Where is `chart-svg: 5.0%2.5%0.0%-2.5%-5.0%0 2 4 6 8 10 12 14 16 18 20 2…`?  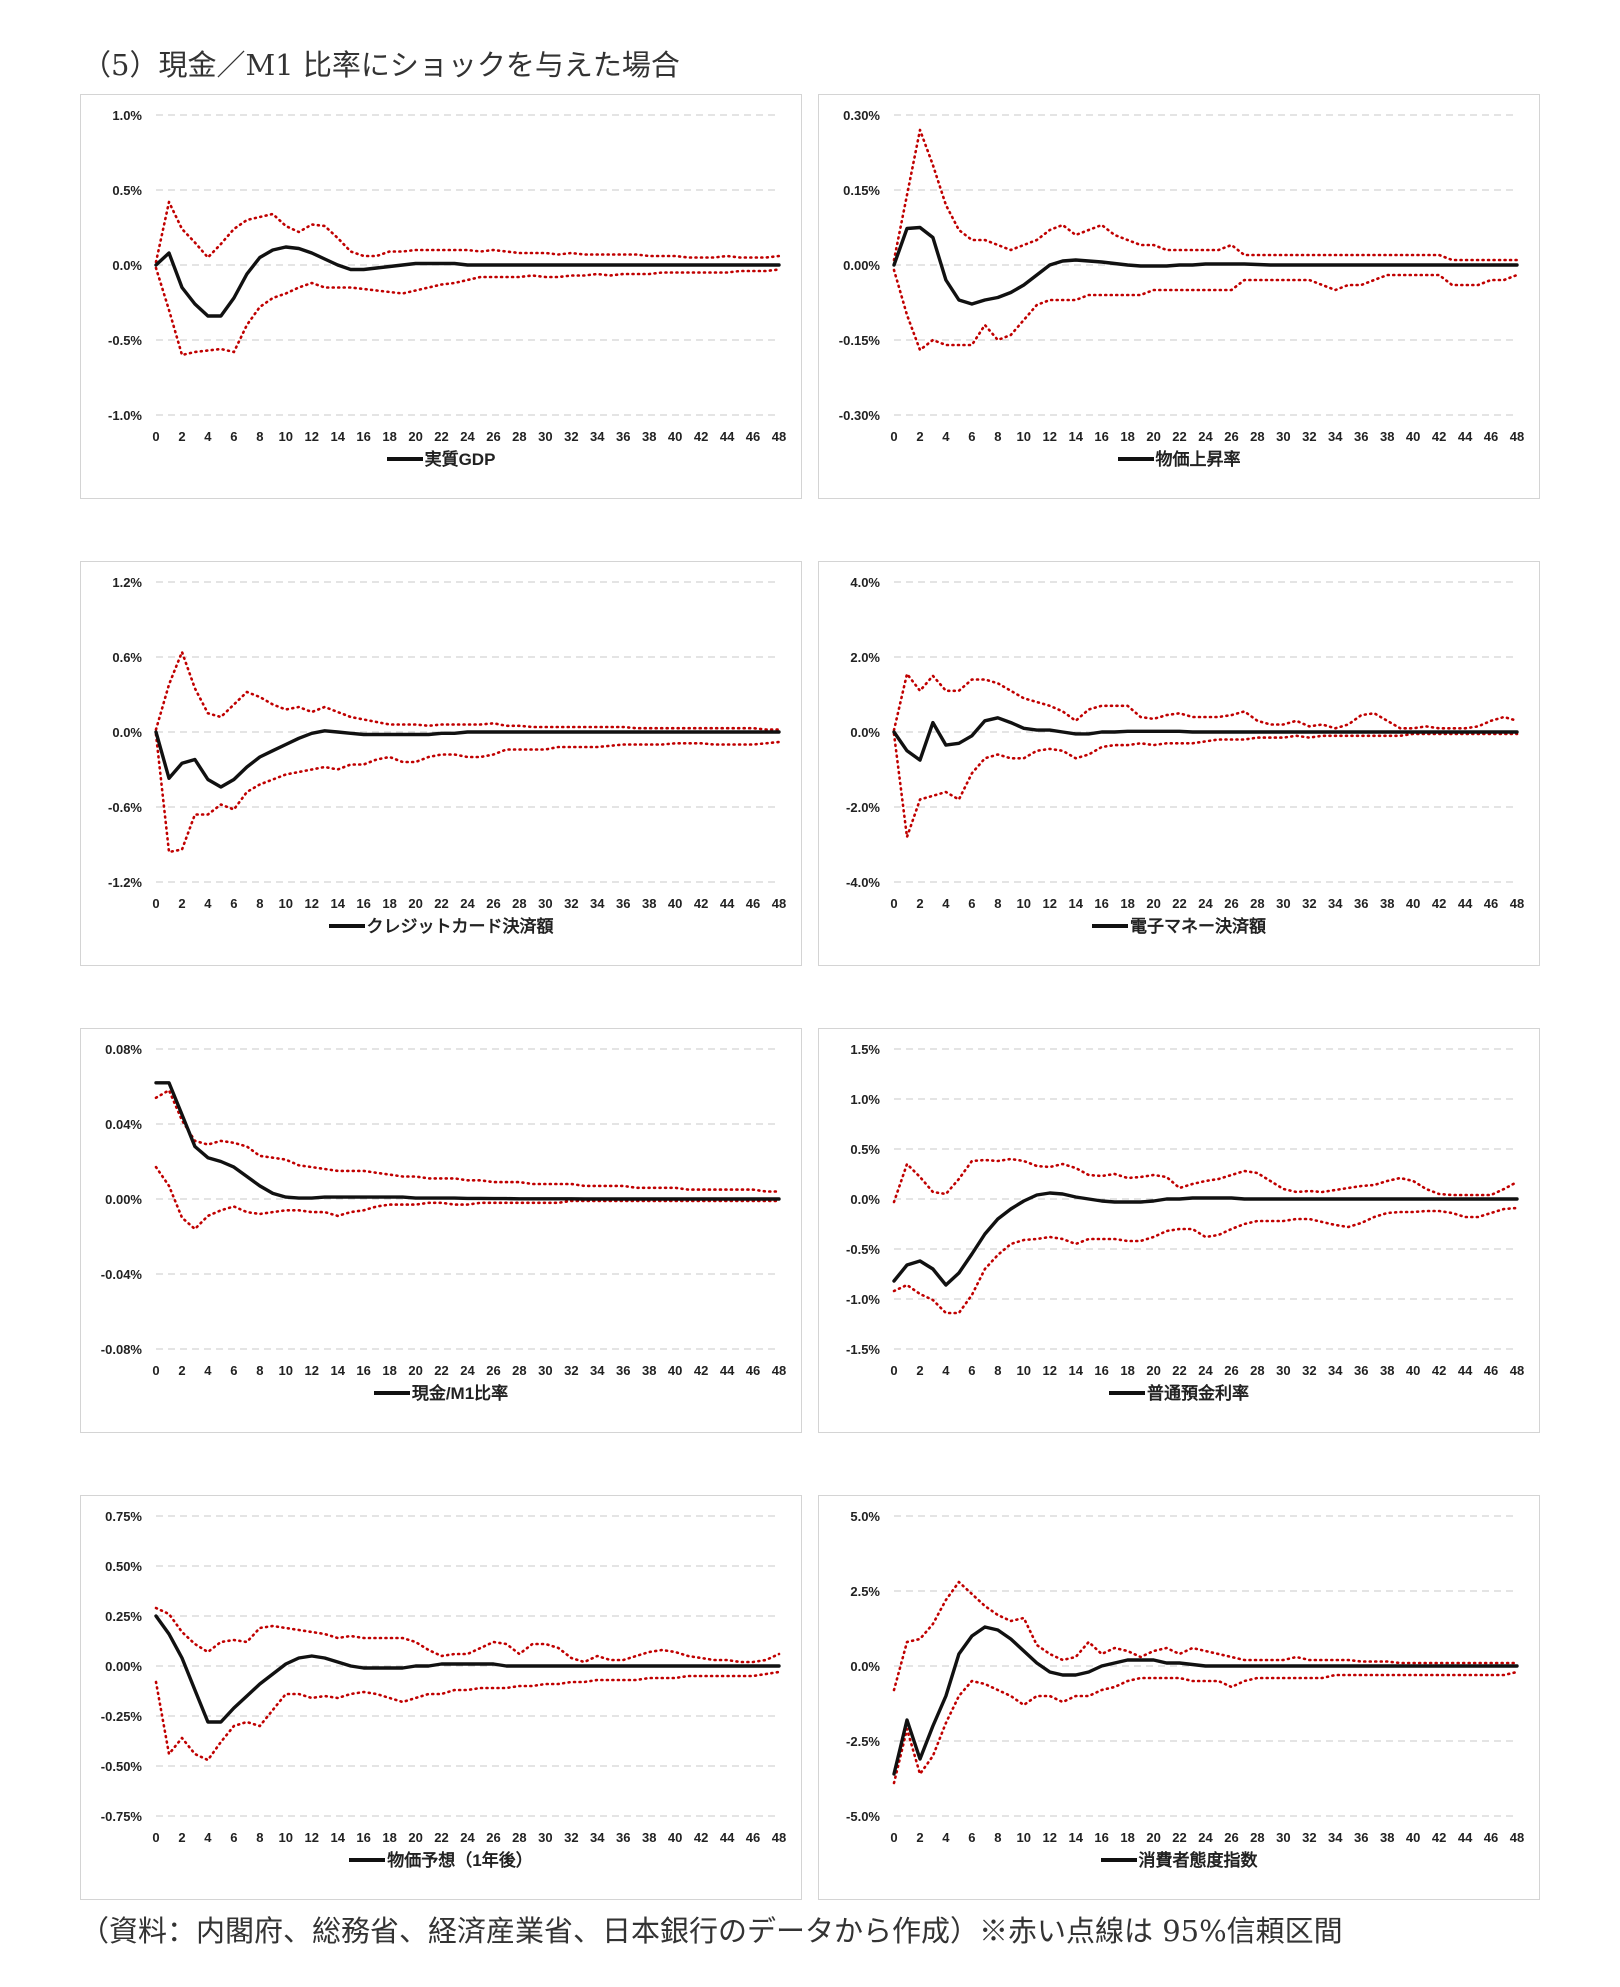
chart-svg: 5.0%2.5%0.0%-2.5%-5.0%0 2 4 6 8 10 12 14 16 18 20 2… is located at coordinates (1185, 1677).